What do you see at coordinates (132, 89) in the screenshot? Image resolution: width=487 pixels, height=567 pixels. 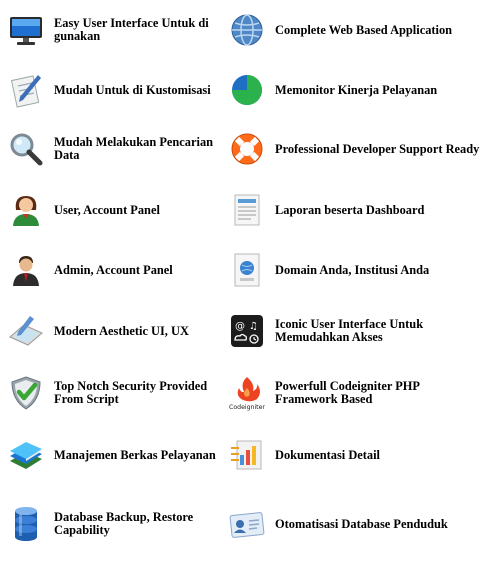 I see `feature-label: Mudah Untuk di Kustomisasi` at bounding box center [132, 89].